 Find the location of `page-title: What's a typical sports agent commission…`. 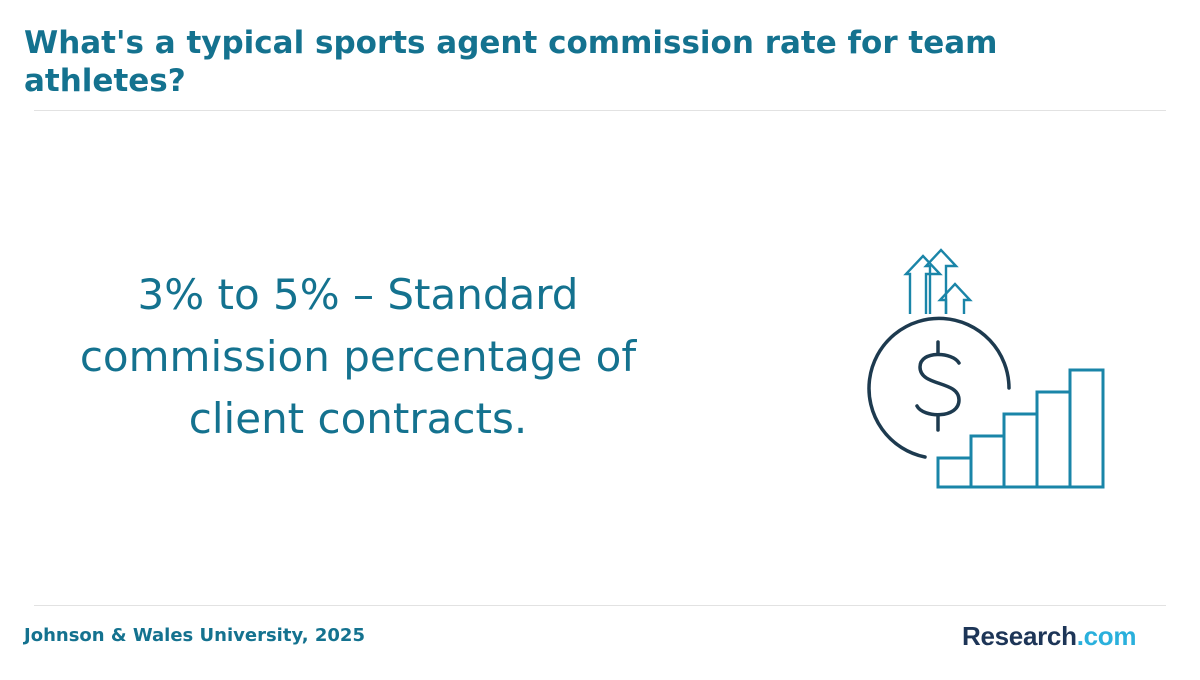

page-title: What's a typical sports agent commission… is located at coordinates (511, 62).